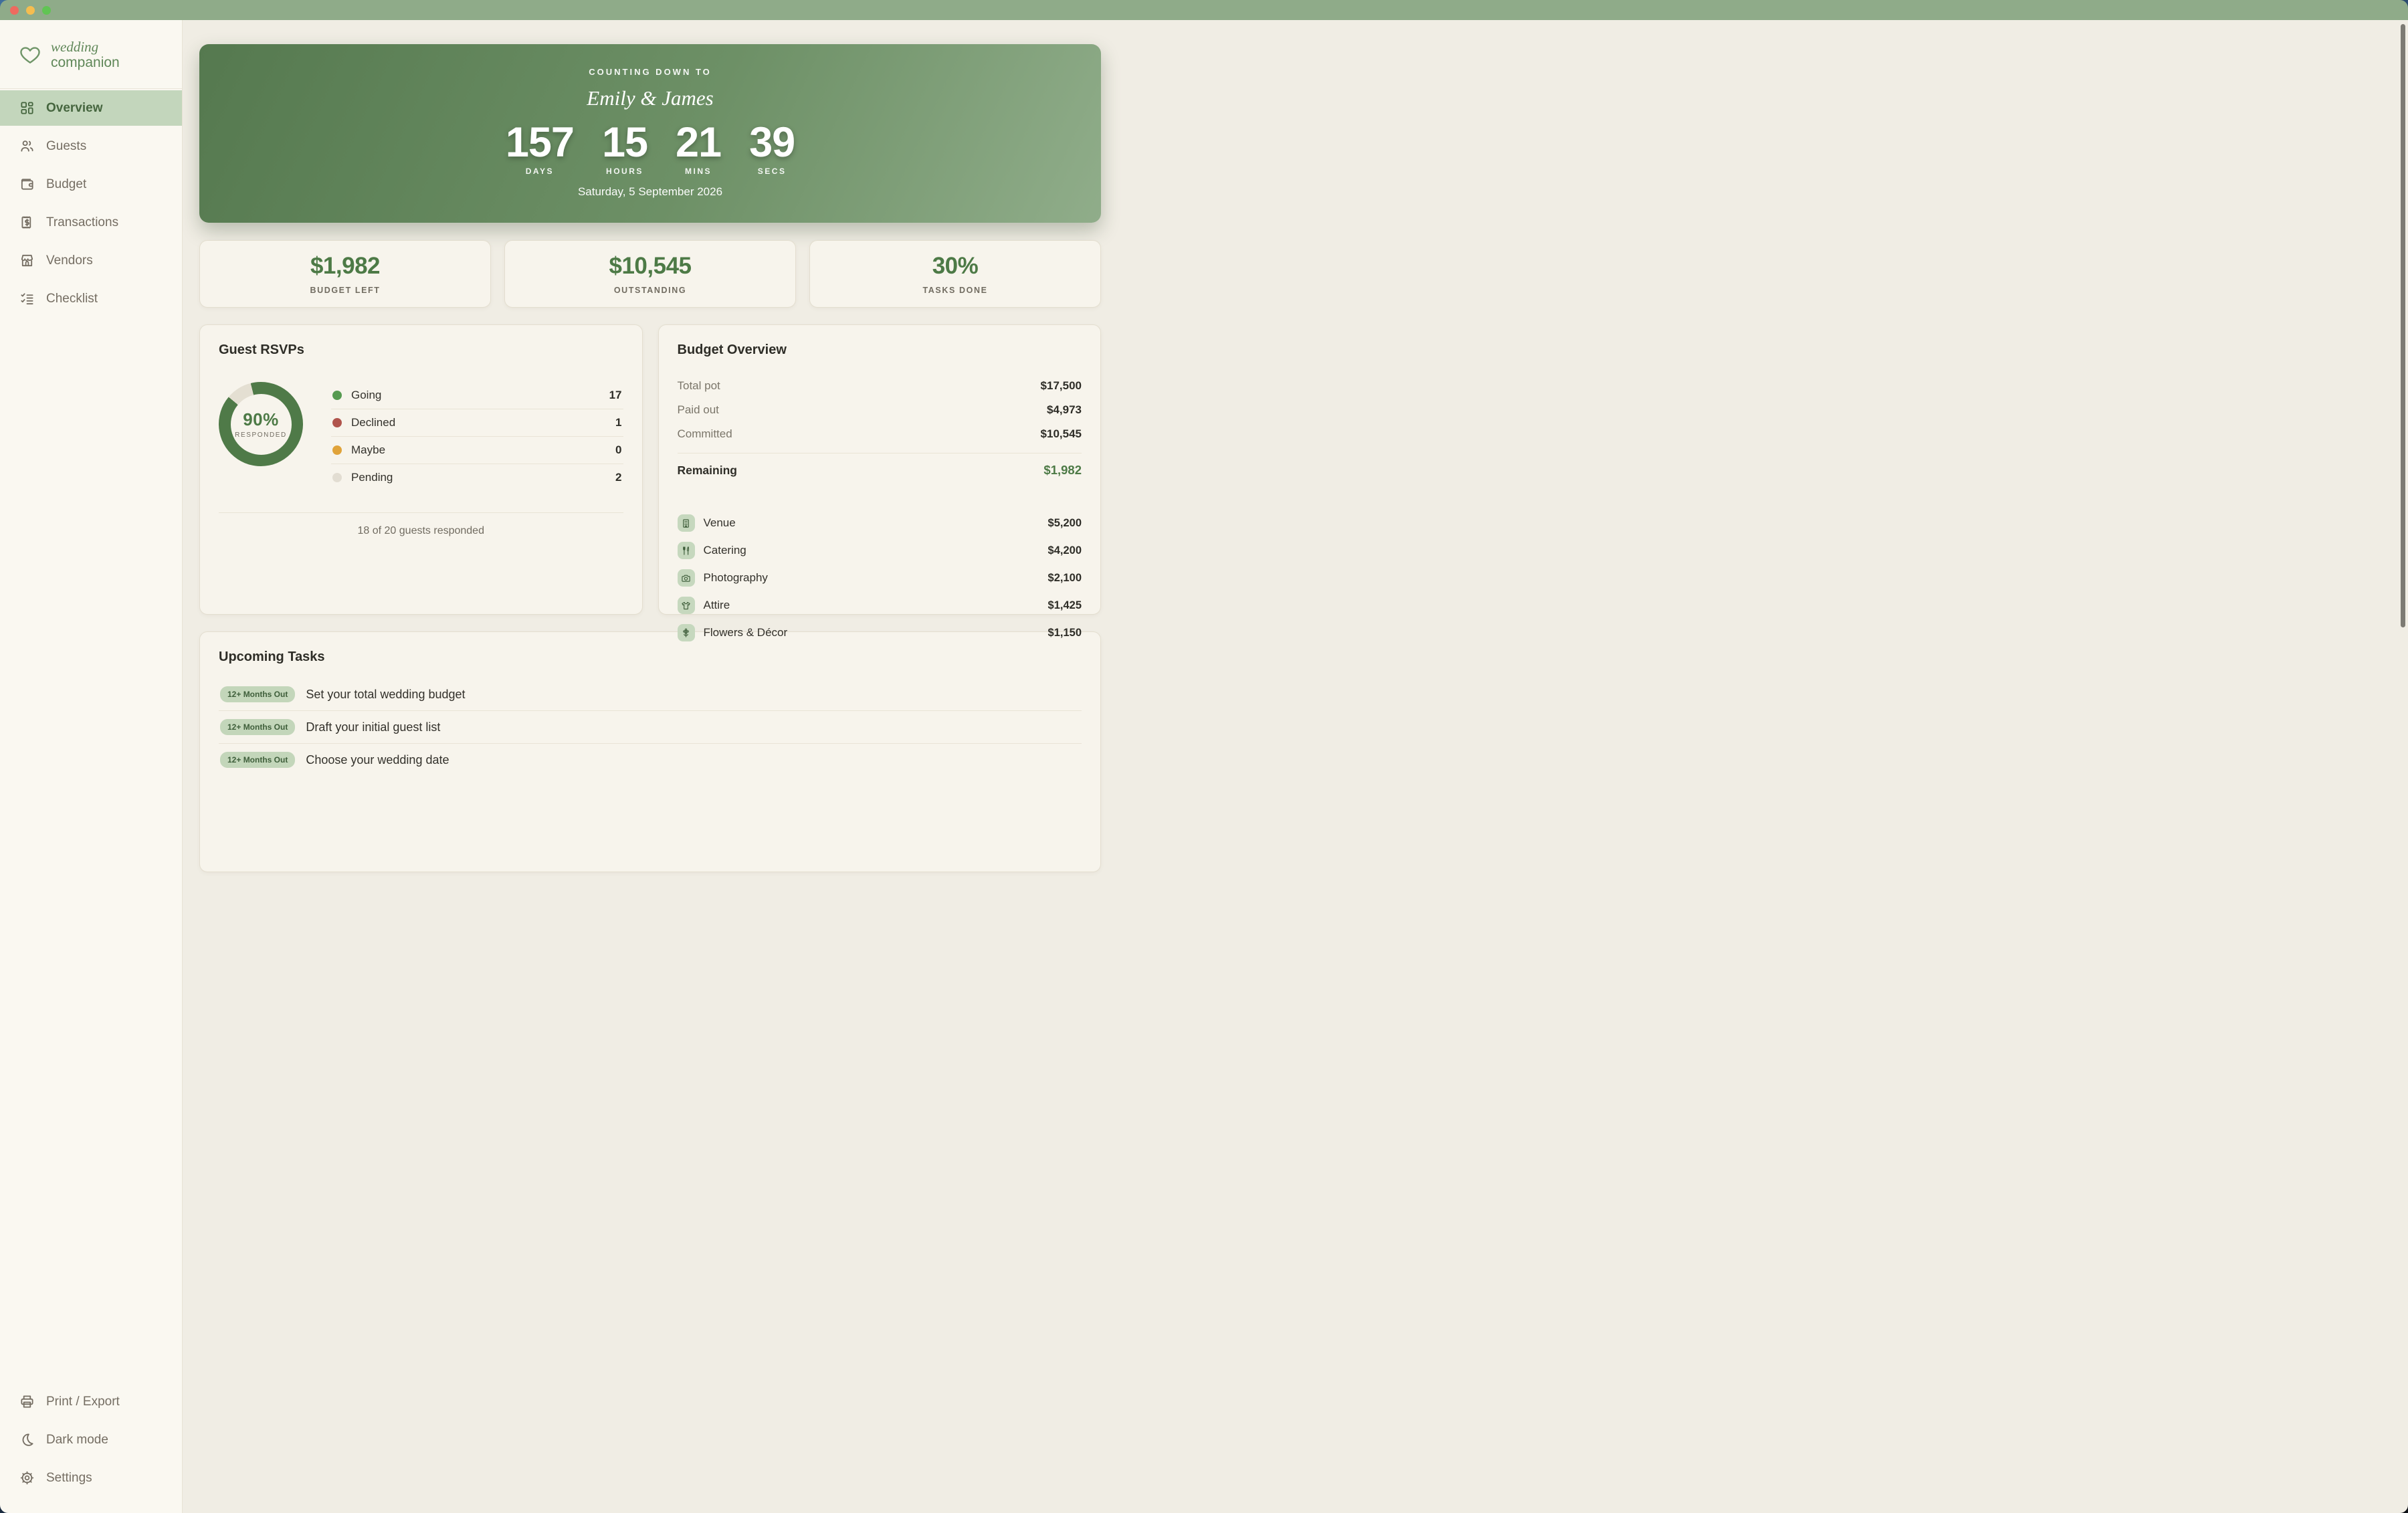  Describe the element at coordinates (261, 349) in the screenshot. I see `rsvp-card-title: Guest RSVPs` at that location.